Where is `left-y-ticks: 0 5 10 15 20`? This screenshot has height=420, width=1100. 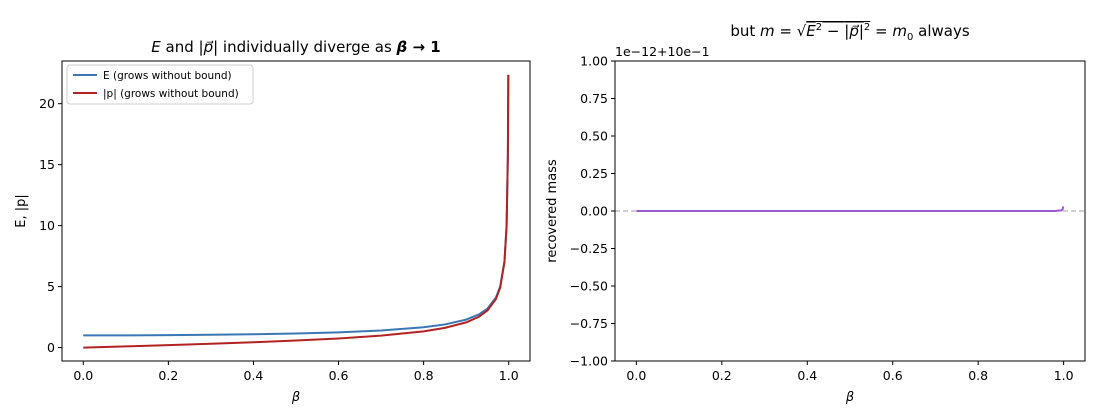 left-y-ticks: 0 5 10 15 20 is located at coordinates (50, 225).